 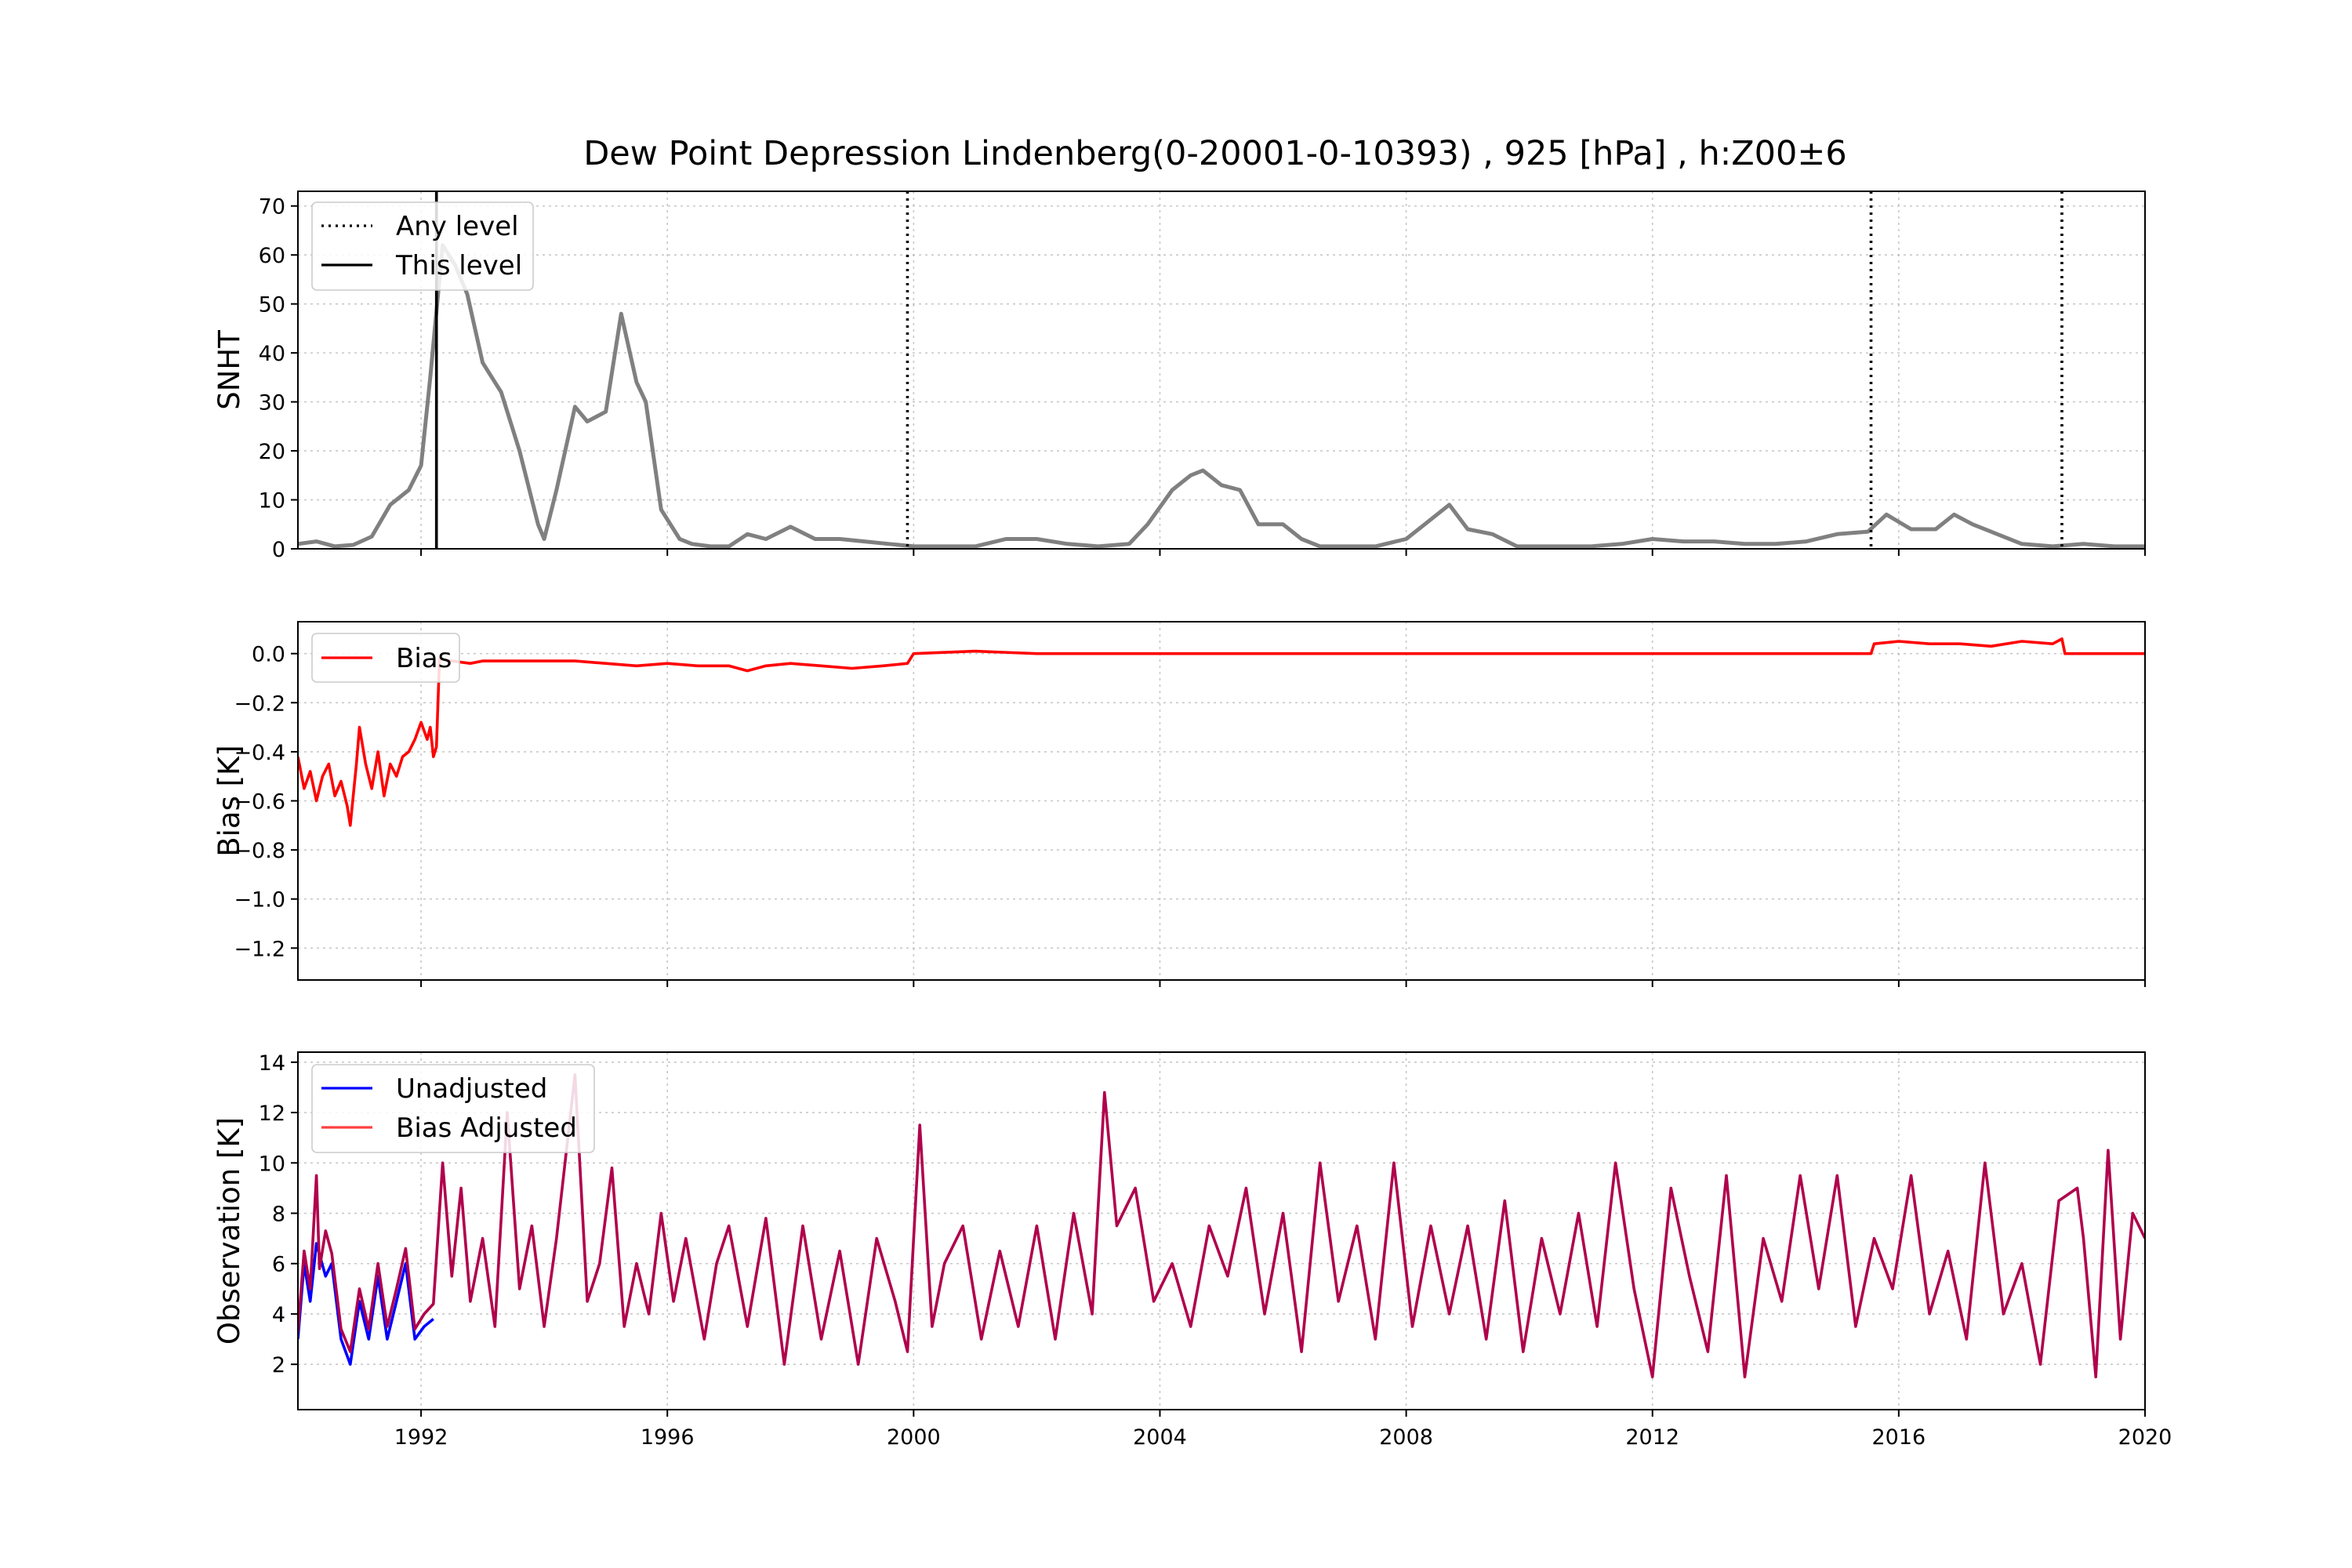 What do you see at coordinates (272, 502) in the screenshot?
I see `snht-y-tick-label: 10` at bounding box center [272, 502].